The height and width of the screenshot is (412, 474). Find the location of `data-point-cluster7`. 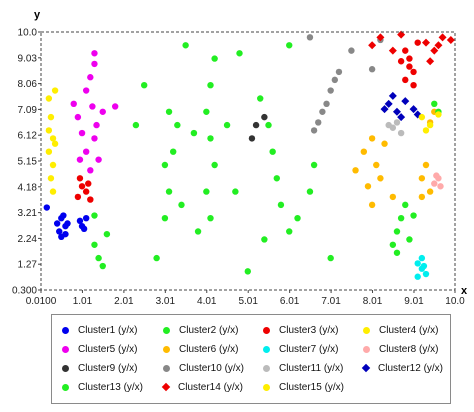

data-point-cluster7 is located at coordinates (417, 276).